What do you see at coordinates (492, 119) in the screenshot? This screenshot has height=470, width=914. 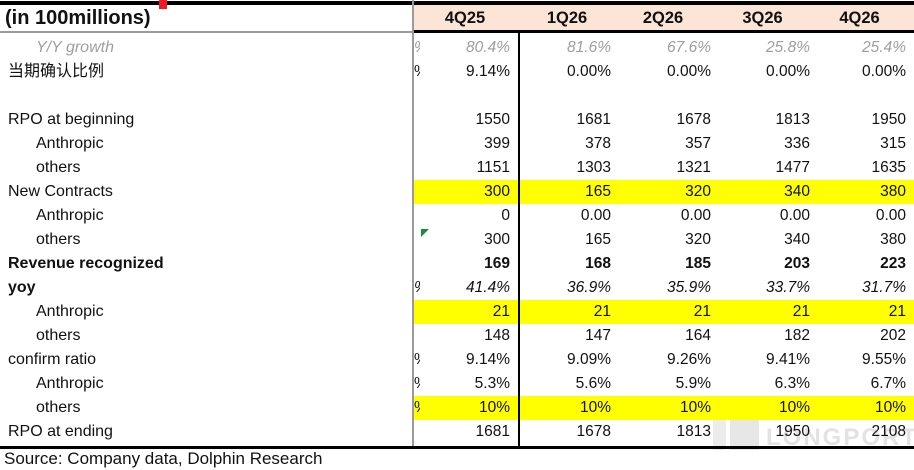 I see `cell: 1550` at bounding box center [492, 119].